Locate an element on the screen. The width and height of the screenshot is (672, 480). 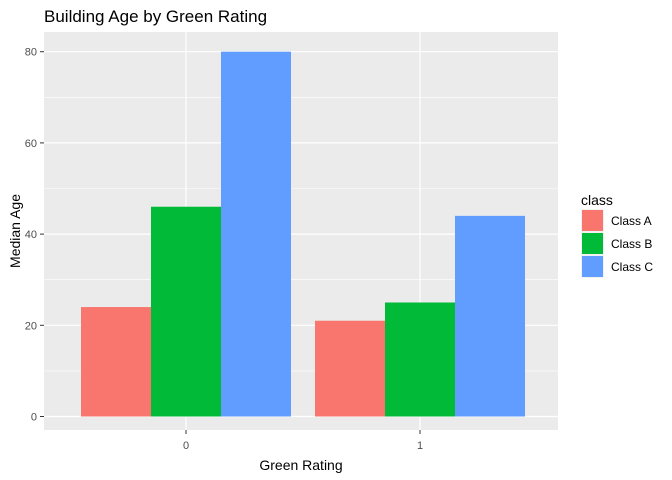
y-axis-title: Median Age is located at coordinates (15, 231).